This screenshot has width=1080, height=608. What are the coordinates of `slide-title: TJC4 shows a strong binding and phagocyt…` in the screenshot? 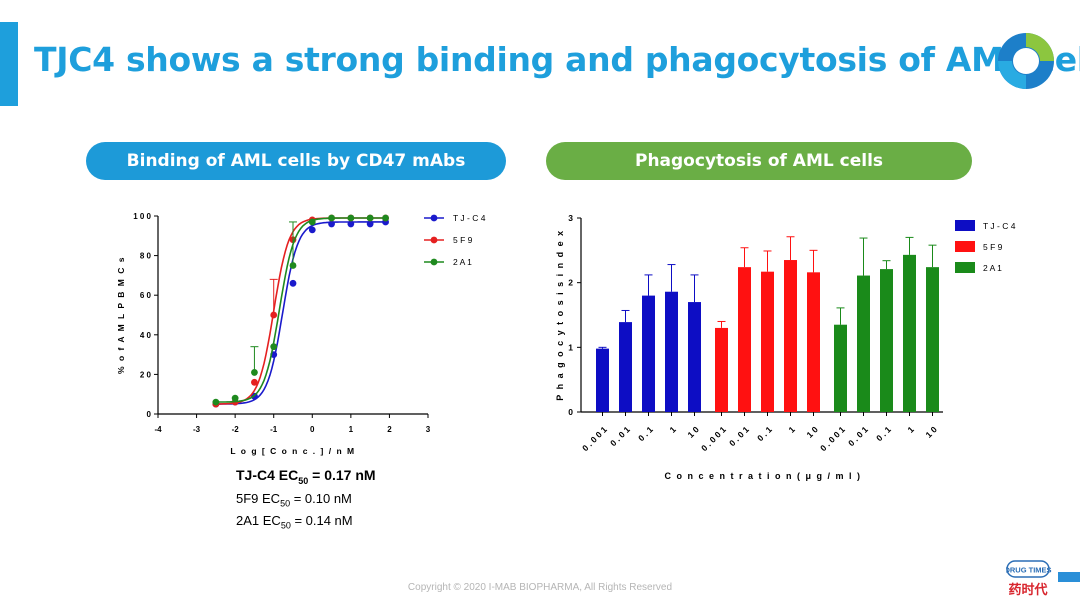 It's located at (557, 59).